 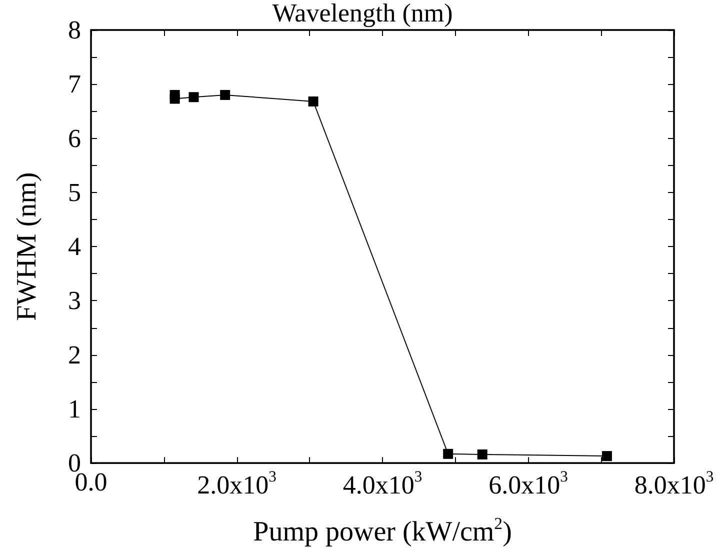 I want to click on y-axis-title: FWHM (nm), so click(x=27, y=246).